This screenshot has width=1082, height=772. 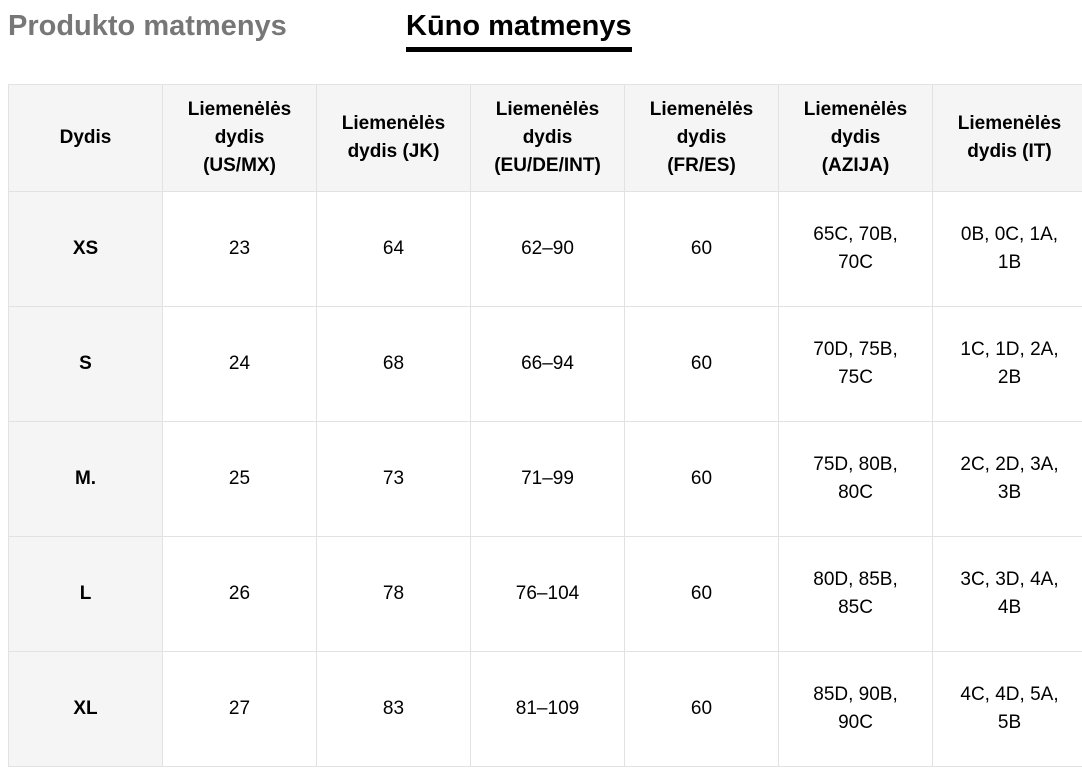 I want to click on table-row: M. 25 73 71–99 60 75D, 80B, 80C 2C, 2D, 3A, 3B, so click(x=545, y=479).